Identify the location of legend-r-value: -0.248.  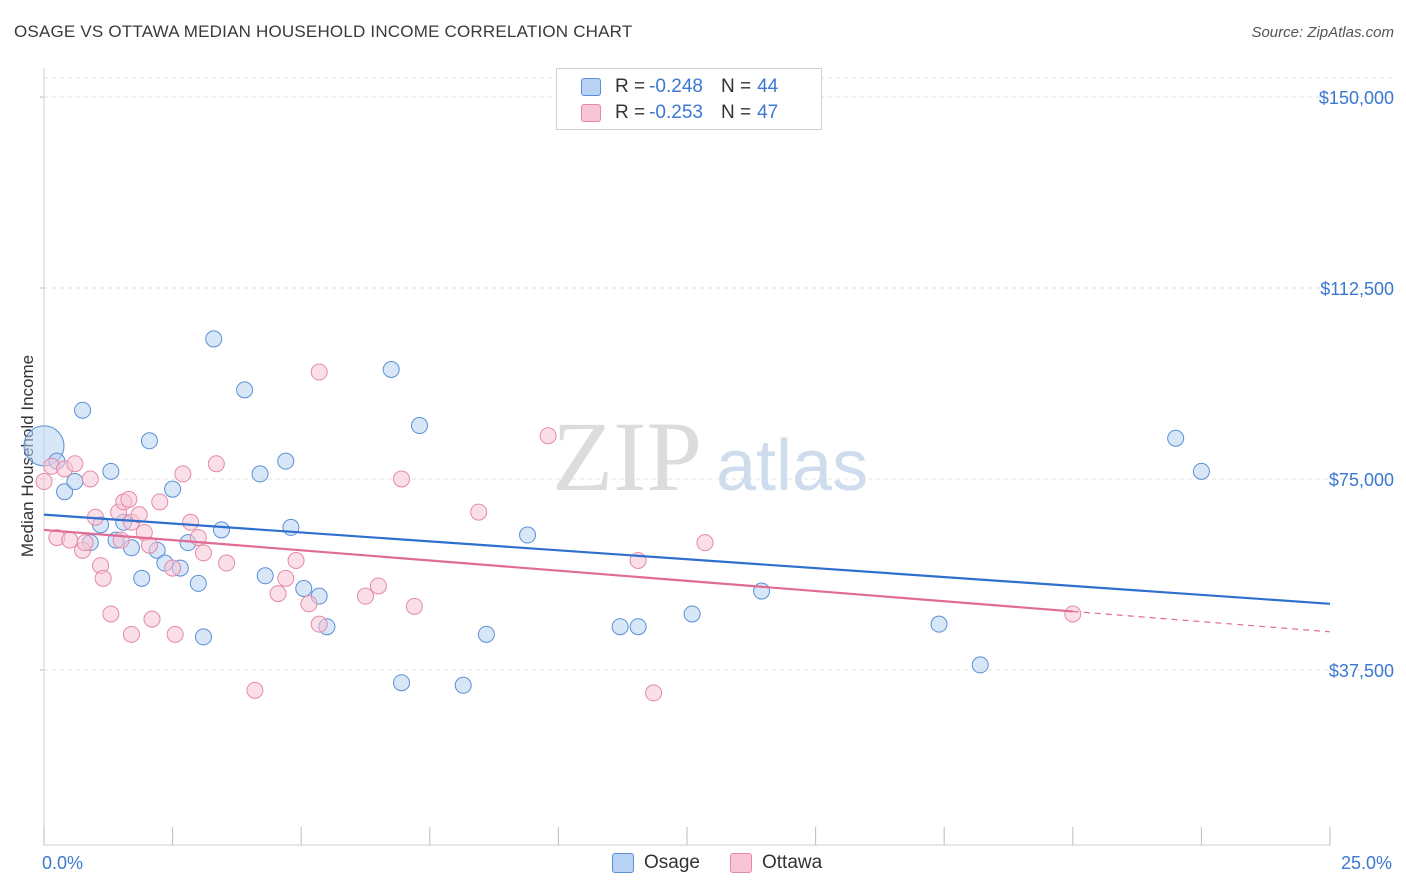
(676, 86).